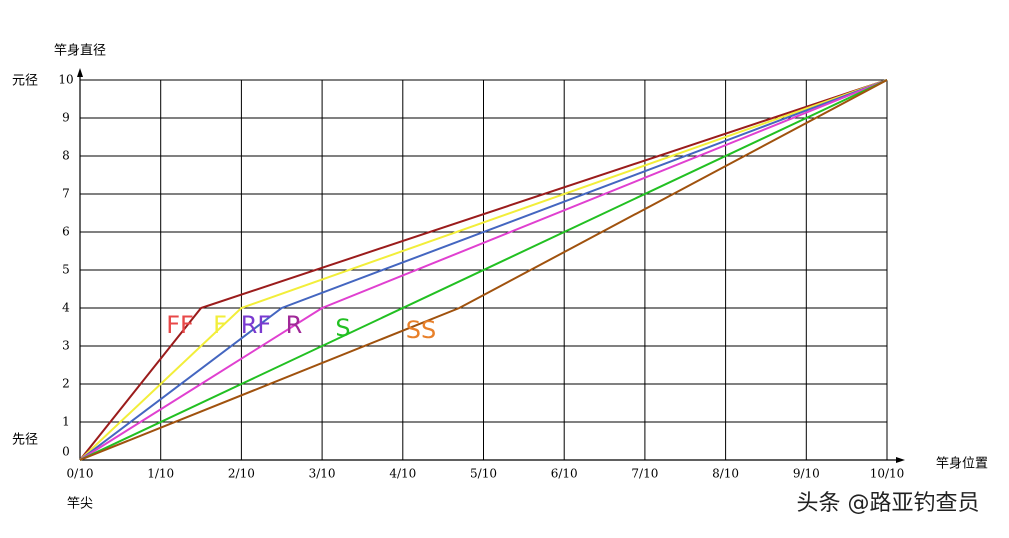 The width and height of the screenshot is (1009, 538). Describe the element at coordinates (644, 474) in the screenshot. I see `x-tick-label: 7/10` at that location.